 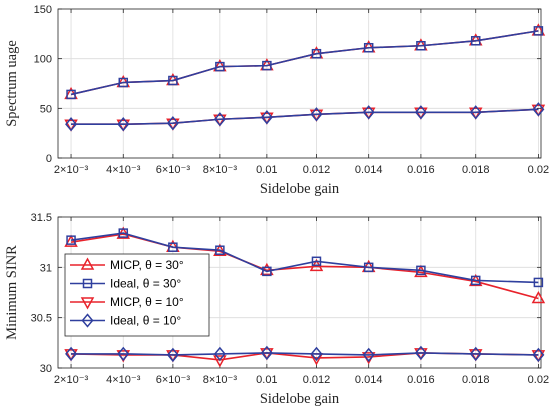 What do you see at coordinates (41, 218) in the screenshot?
I see `y-tick-label: 31.5` at bounding box center [41, 218].